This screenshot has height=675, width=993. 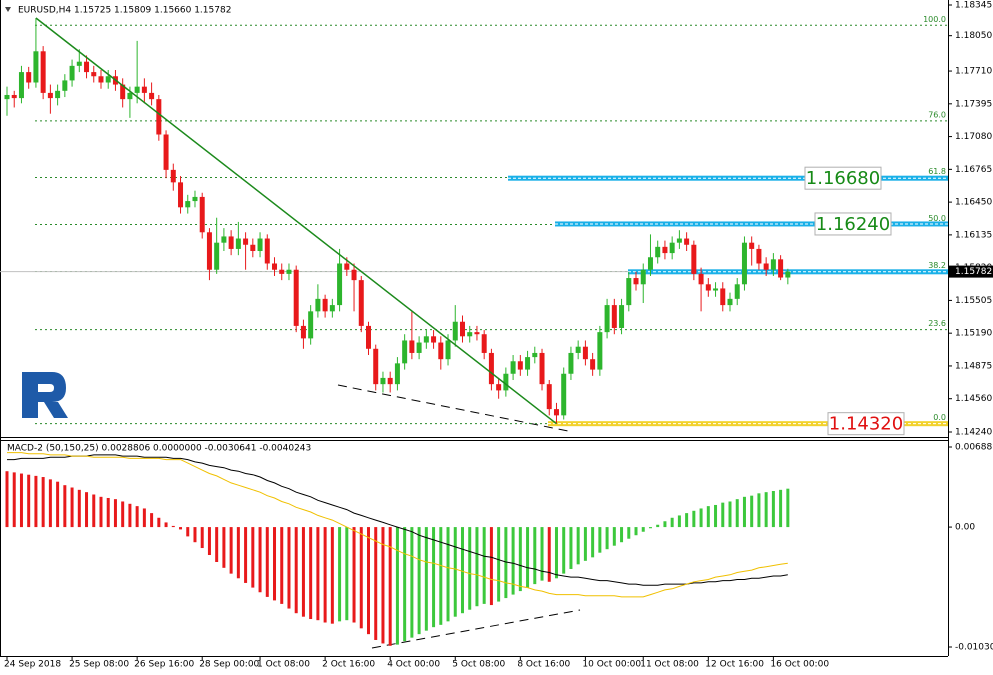 What do you see at coordinates (348, 665) in the screenshot?
I see `x-tick-label: 2 Oct 16:00` at bounding box center [348, 665].